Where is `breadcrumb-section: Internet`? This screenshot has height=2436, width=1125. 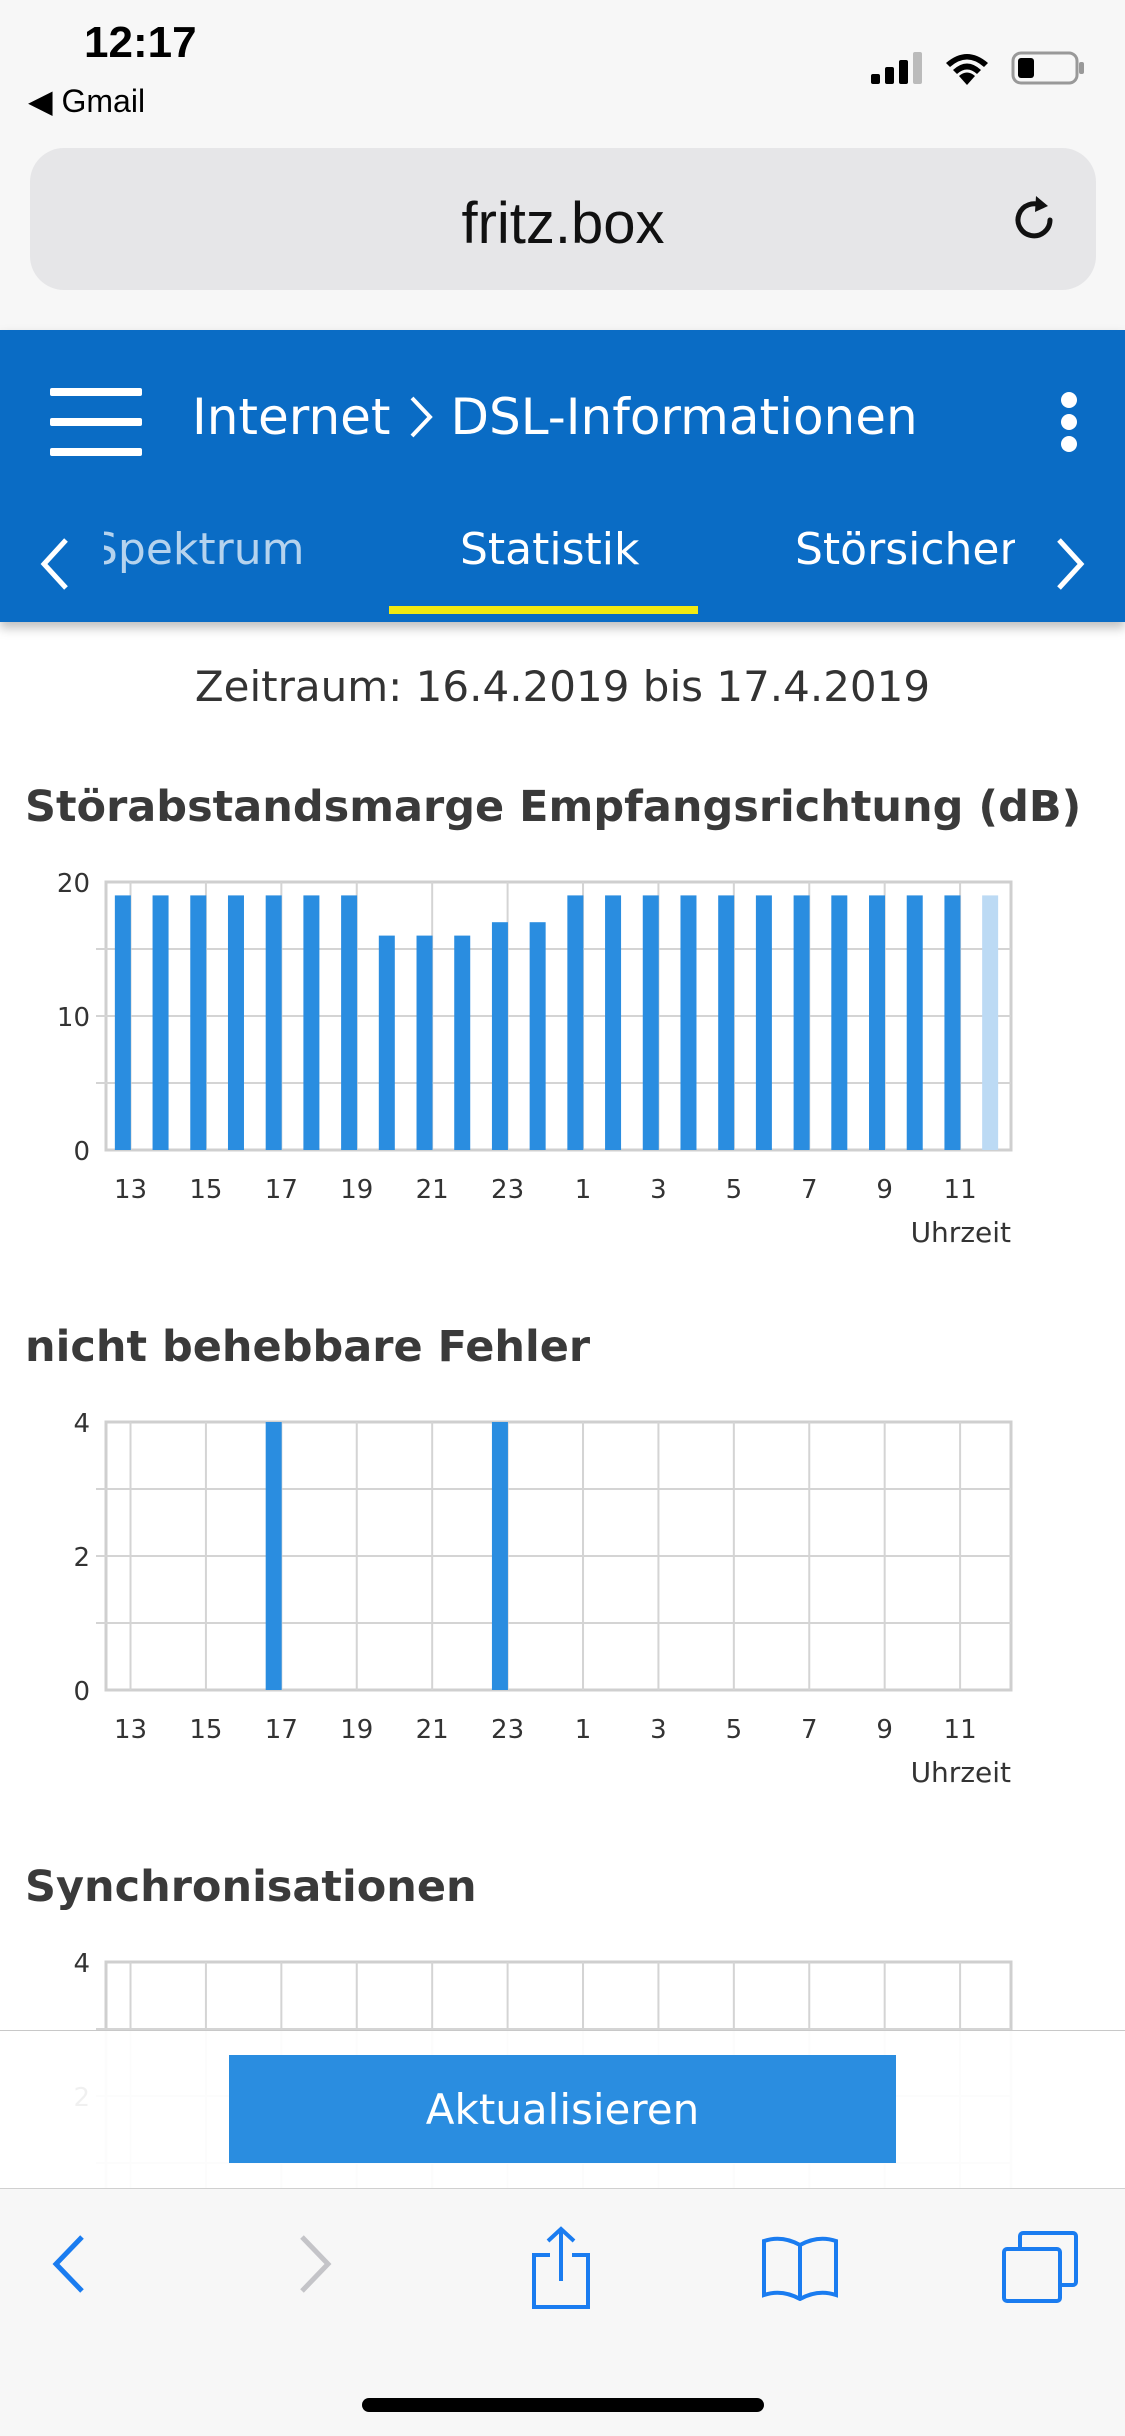
breadcrumb-section: Internet is located at coordinates (291, 417).